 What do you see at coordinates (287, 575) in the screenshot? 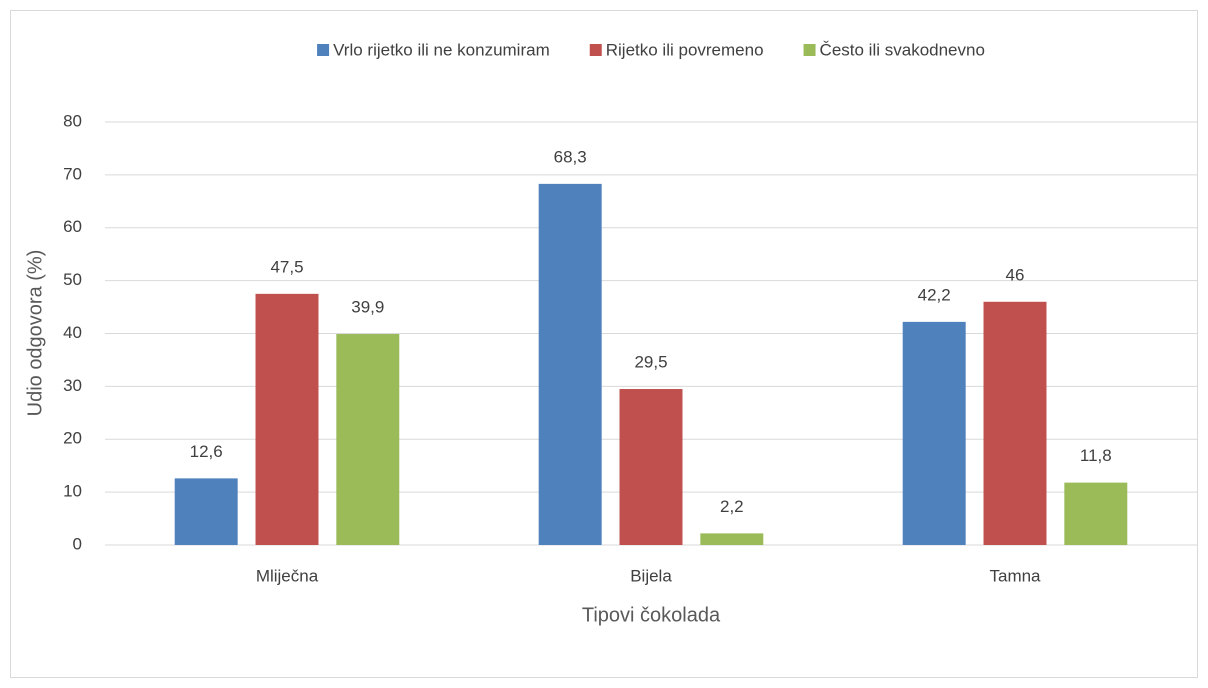
I see `x-tick-label: Mliječna` at bounding box center [287, 575].